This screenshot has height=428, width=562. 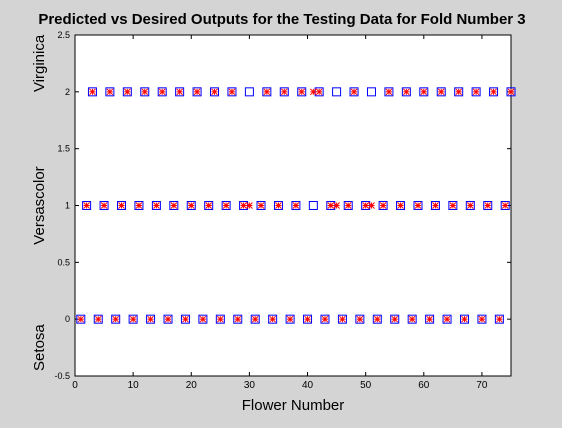 What do you see at coordinates (67, 92) in the screenshot?
I see `y-tick-label: 2` at bounding box center [67, 92].